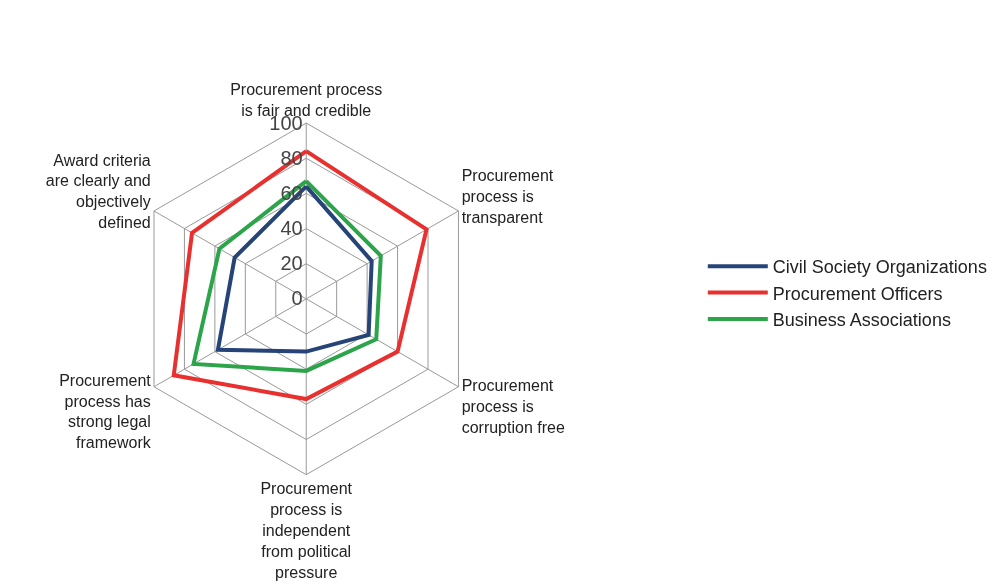 This screenshot has height=586, width=1004. What do you see at coordinates (861, 320) in the screenshot?
I see `legend-label: Business Associations` at bounding box center [861, 320].